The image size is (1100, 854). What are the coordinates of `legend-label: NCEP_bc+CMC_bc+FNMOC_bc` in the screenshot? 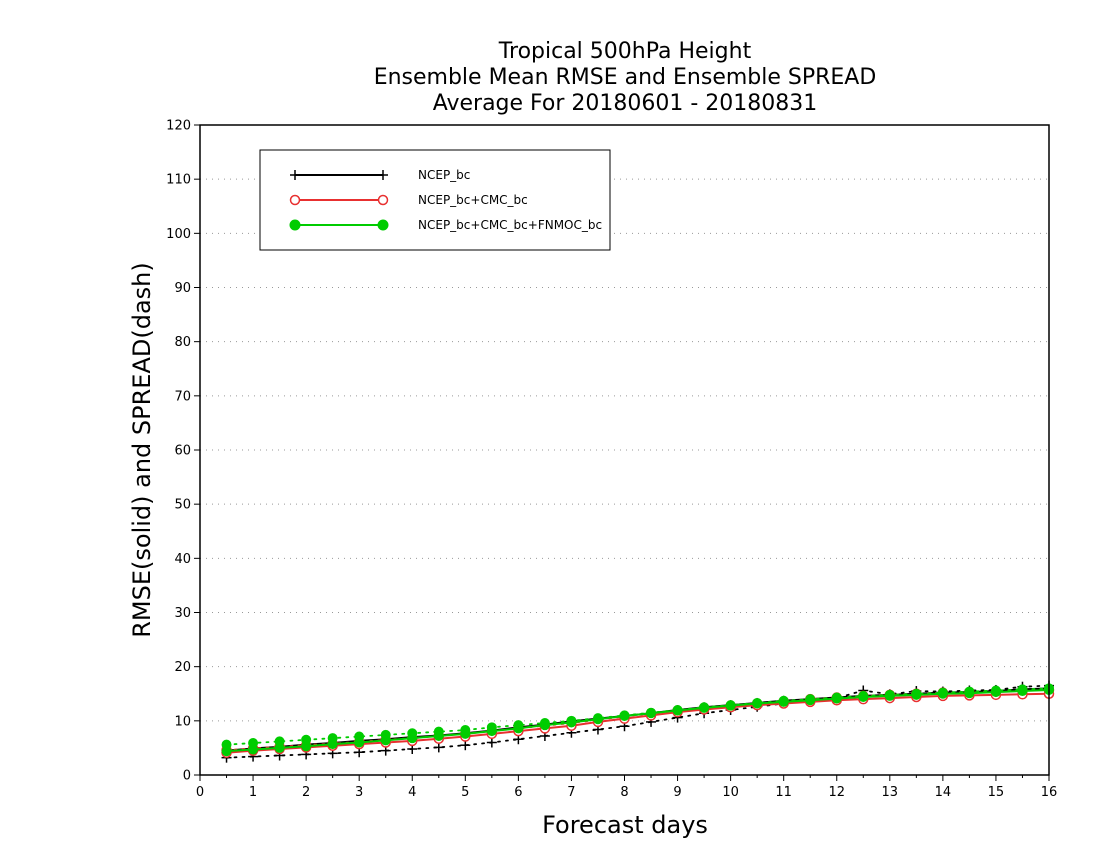 It's located at (510, 225).